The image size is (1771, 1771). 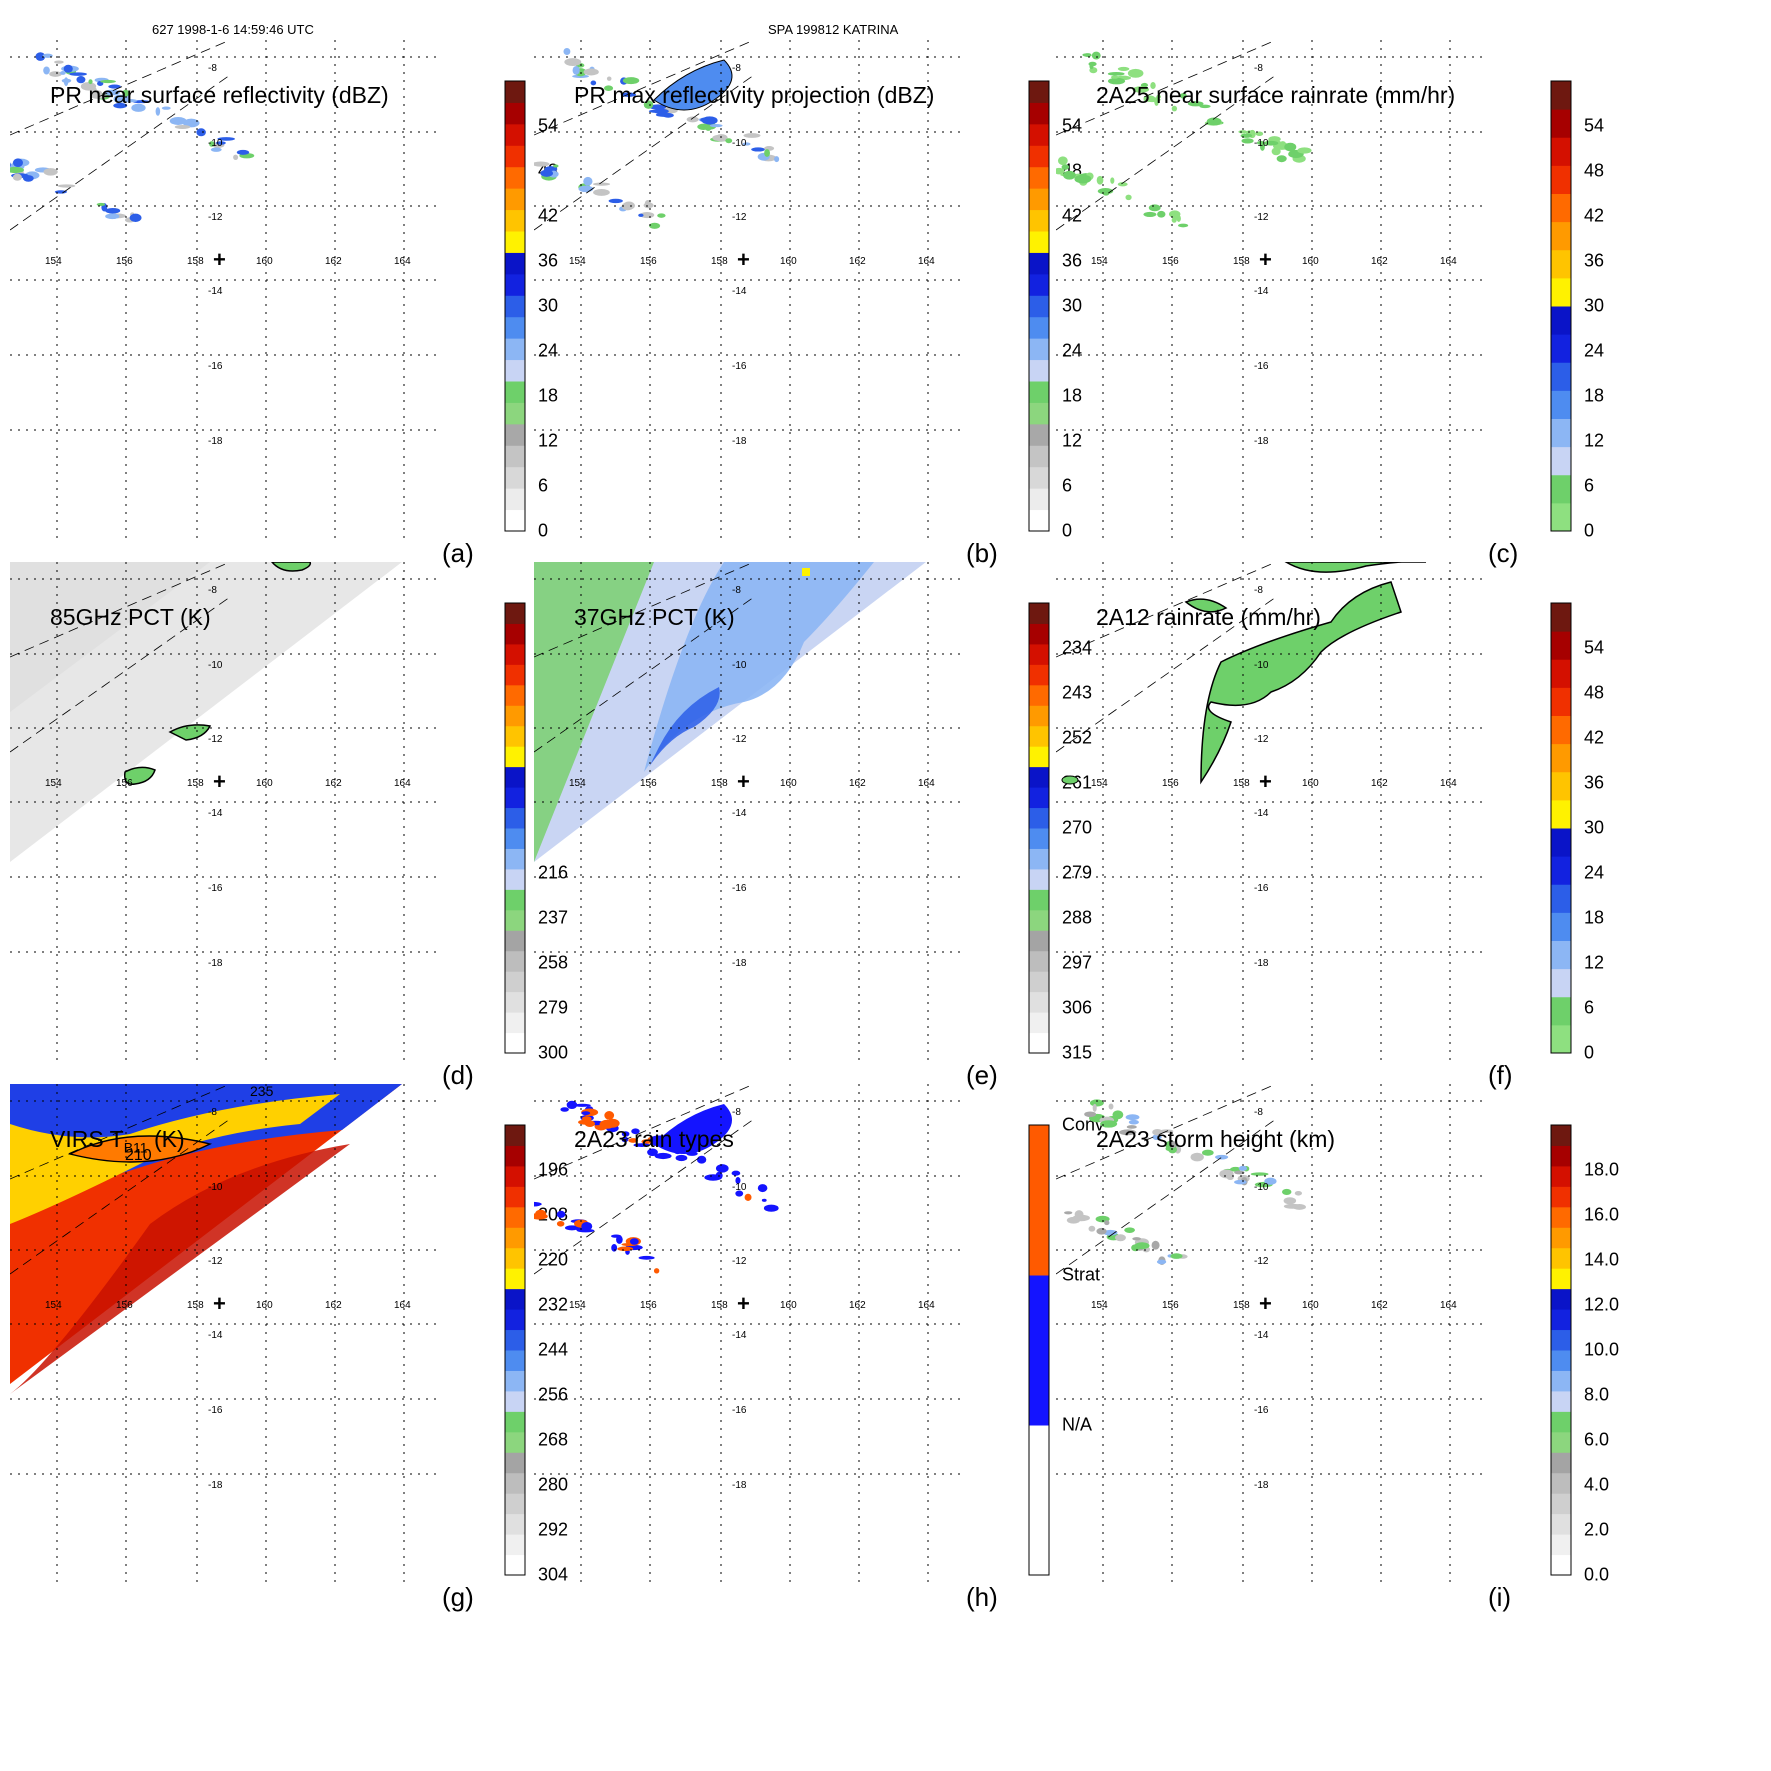 What do you see at coordinates (754, 95) in the screenshot?
I see `panel-title: PR max reflectivity projection (dBZ)` at bounding box center [754, 95].